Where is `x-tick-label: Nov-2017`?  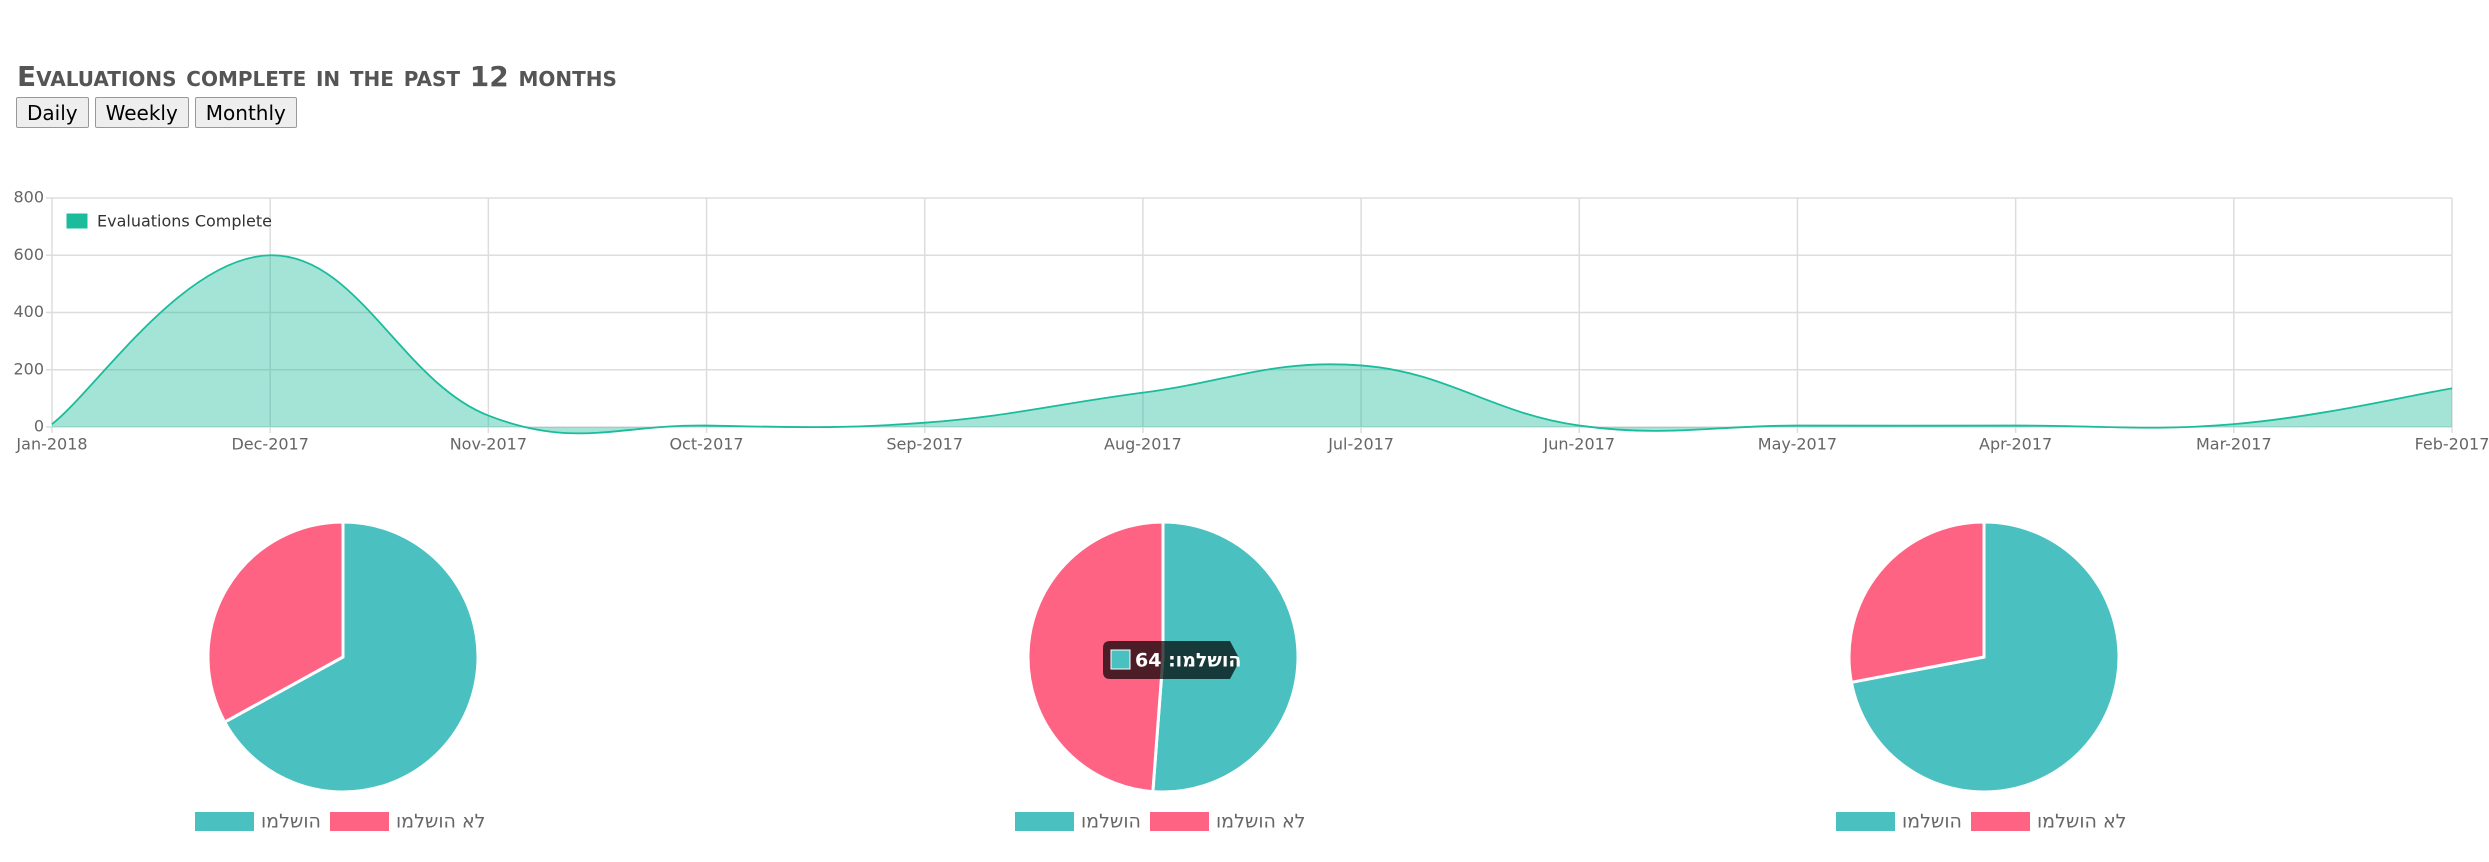
x-tick-label: Nov-2017 is located at coordinates (488, 444).